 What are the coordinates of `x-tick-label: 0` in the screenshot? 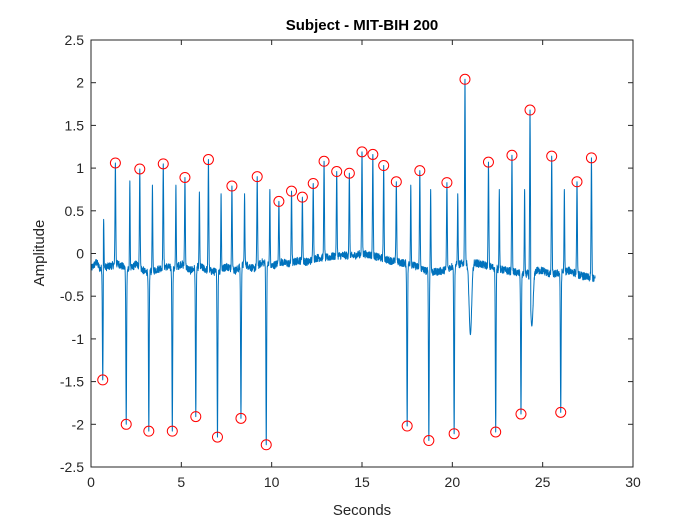 It's located at (91, 482).